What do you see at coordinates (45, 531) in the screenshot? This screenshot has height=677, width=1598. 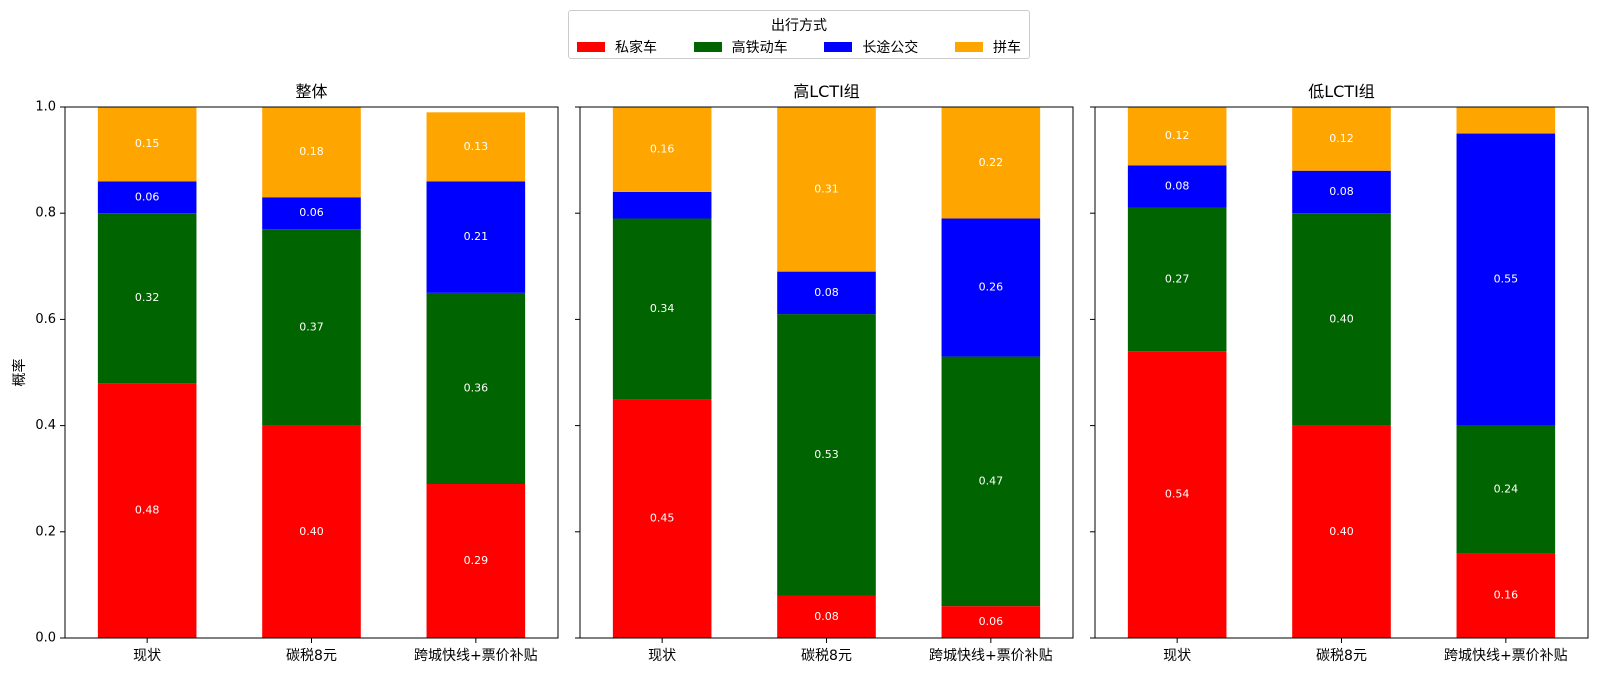 I see `y-tick-label-2: 0.2` at bounding box center [45, 531].